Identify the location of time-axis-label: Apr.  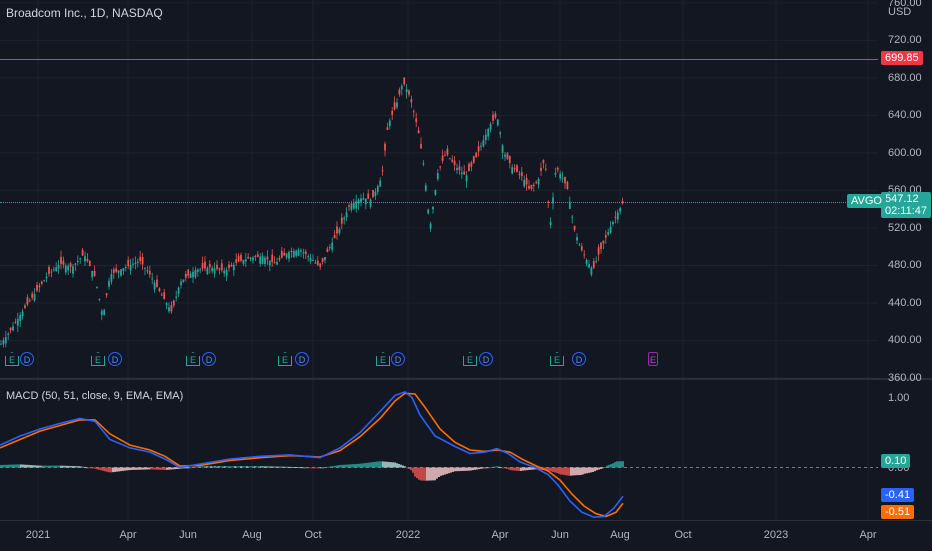
(128, 535).